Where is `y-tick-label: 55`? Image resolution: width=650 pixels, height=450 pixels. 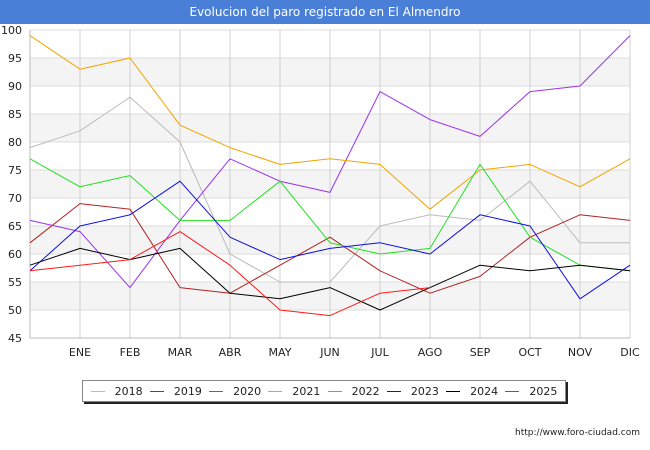 y-tick-label: 55 is located at coordinates (15, 282).